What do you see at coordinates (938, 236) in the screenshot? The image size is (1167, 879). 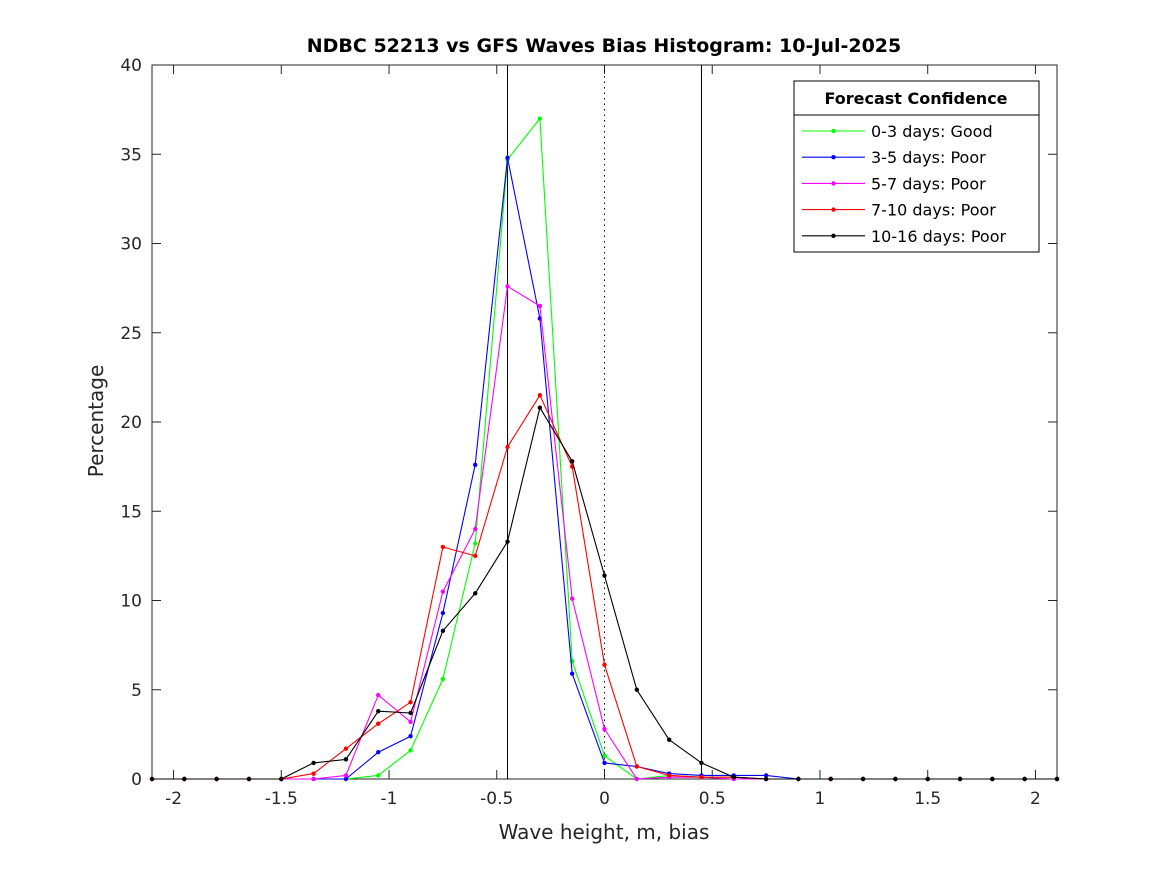 I see `legend-label: 10-16 days: Poor` at bounding box center [938, 236].